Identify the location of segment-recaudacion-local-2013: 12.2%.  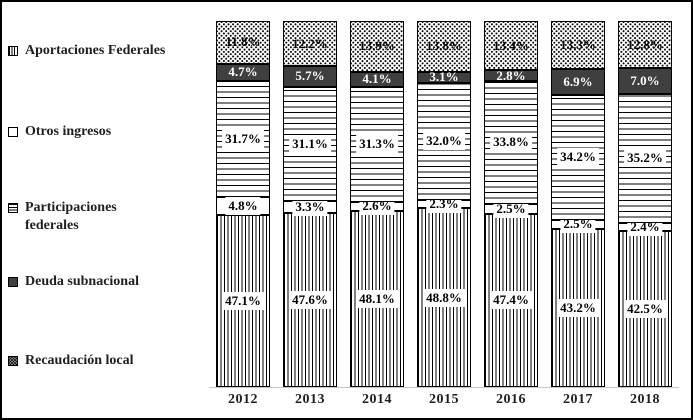
(310, 44).